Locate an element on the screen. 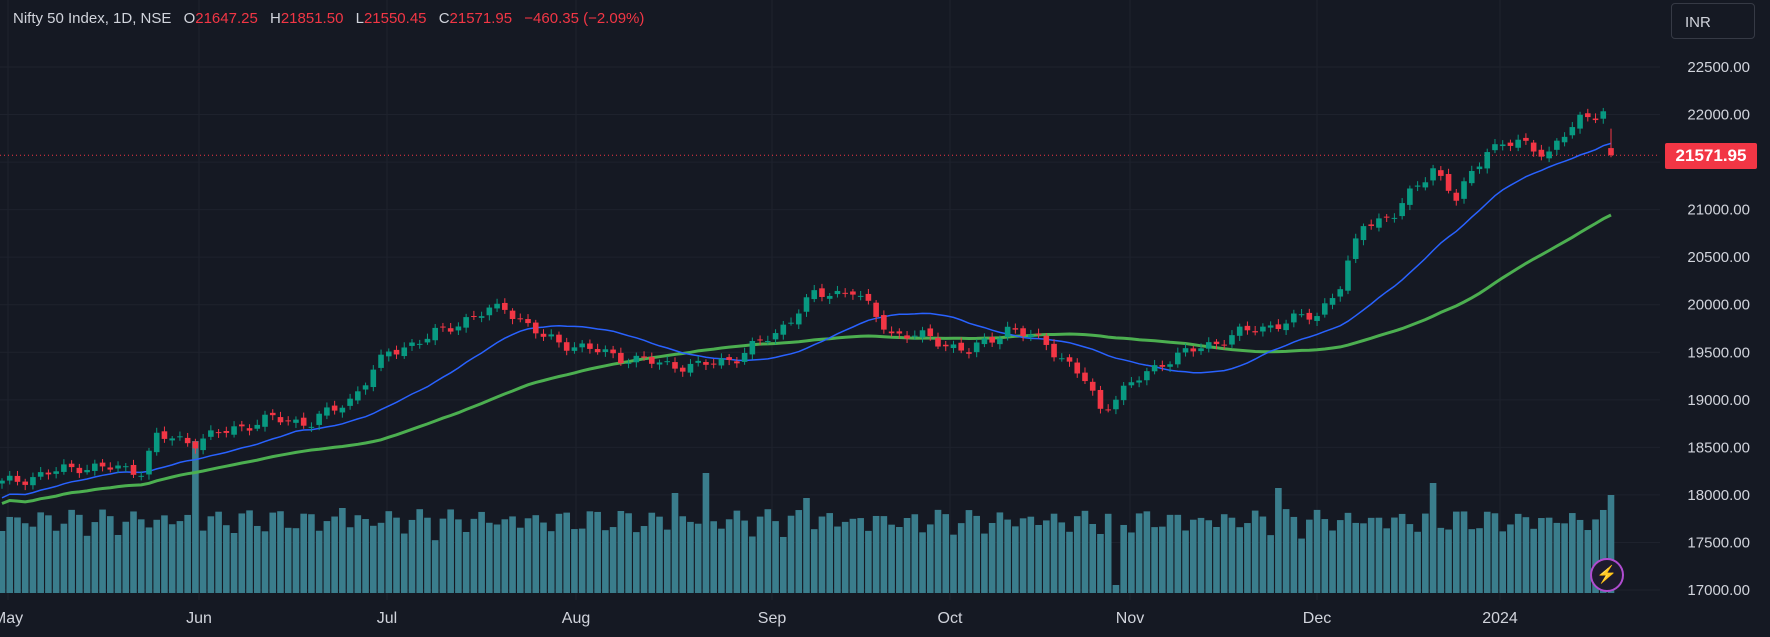 Image resolution: width=1770 pixels, height=637 pixels. x-tick-label: 2024 is located at coordinates (1500, 618).